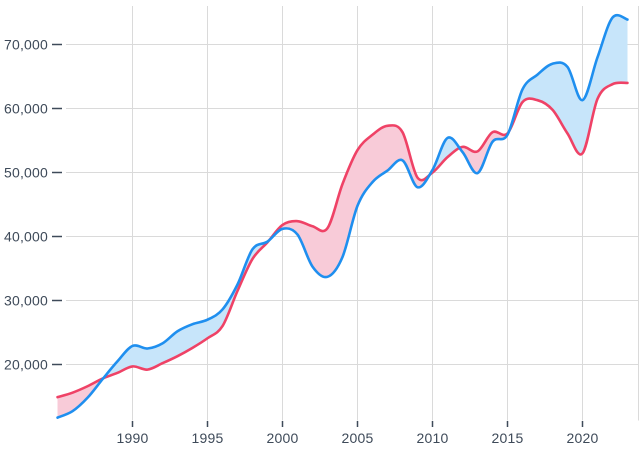  Describe the element at coordinates (433, 438) in the screenshot. I see `x-axis-label: 2010` at that location.